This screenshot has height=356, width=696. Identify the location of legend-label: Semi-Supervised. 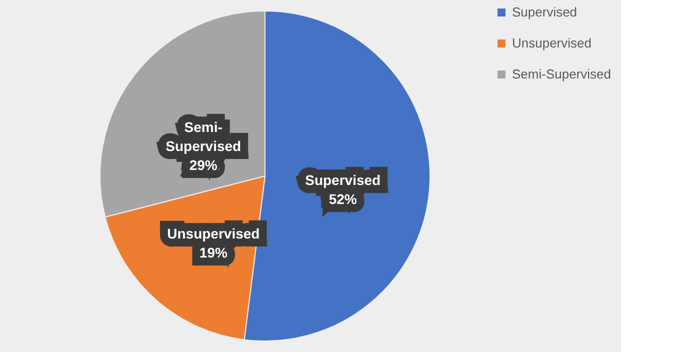
(561, 74).